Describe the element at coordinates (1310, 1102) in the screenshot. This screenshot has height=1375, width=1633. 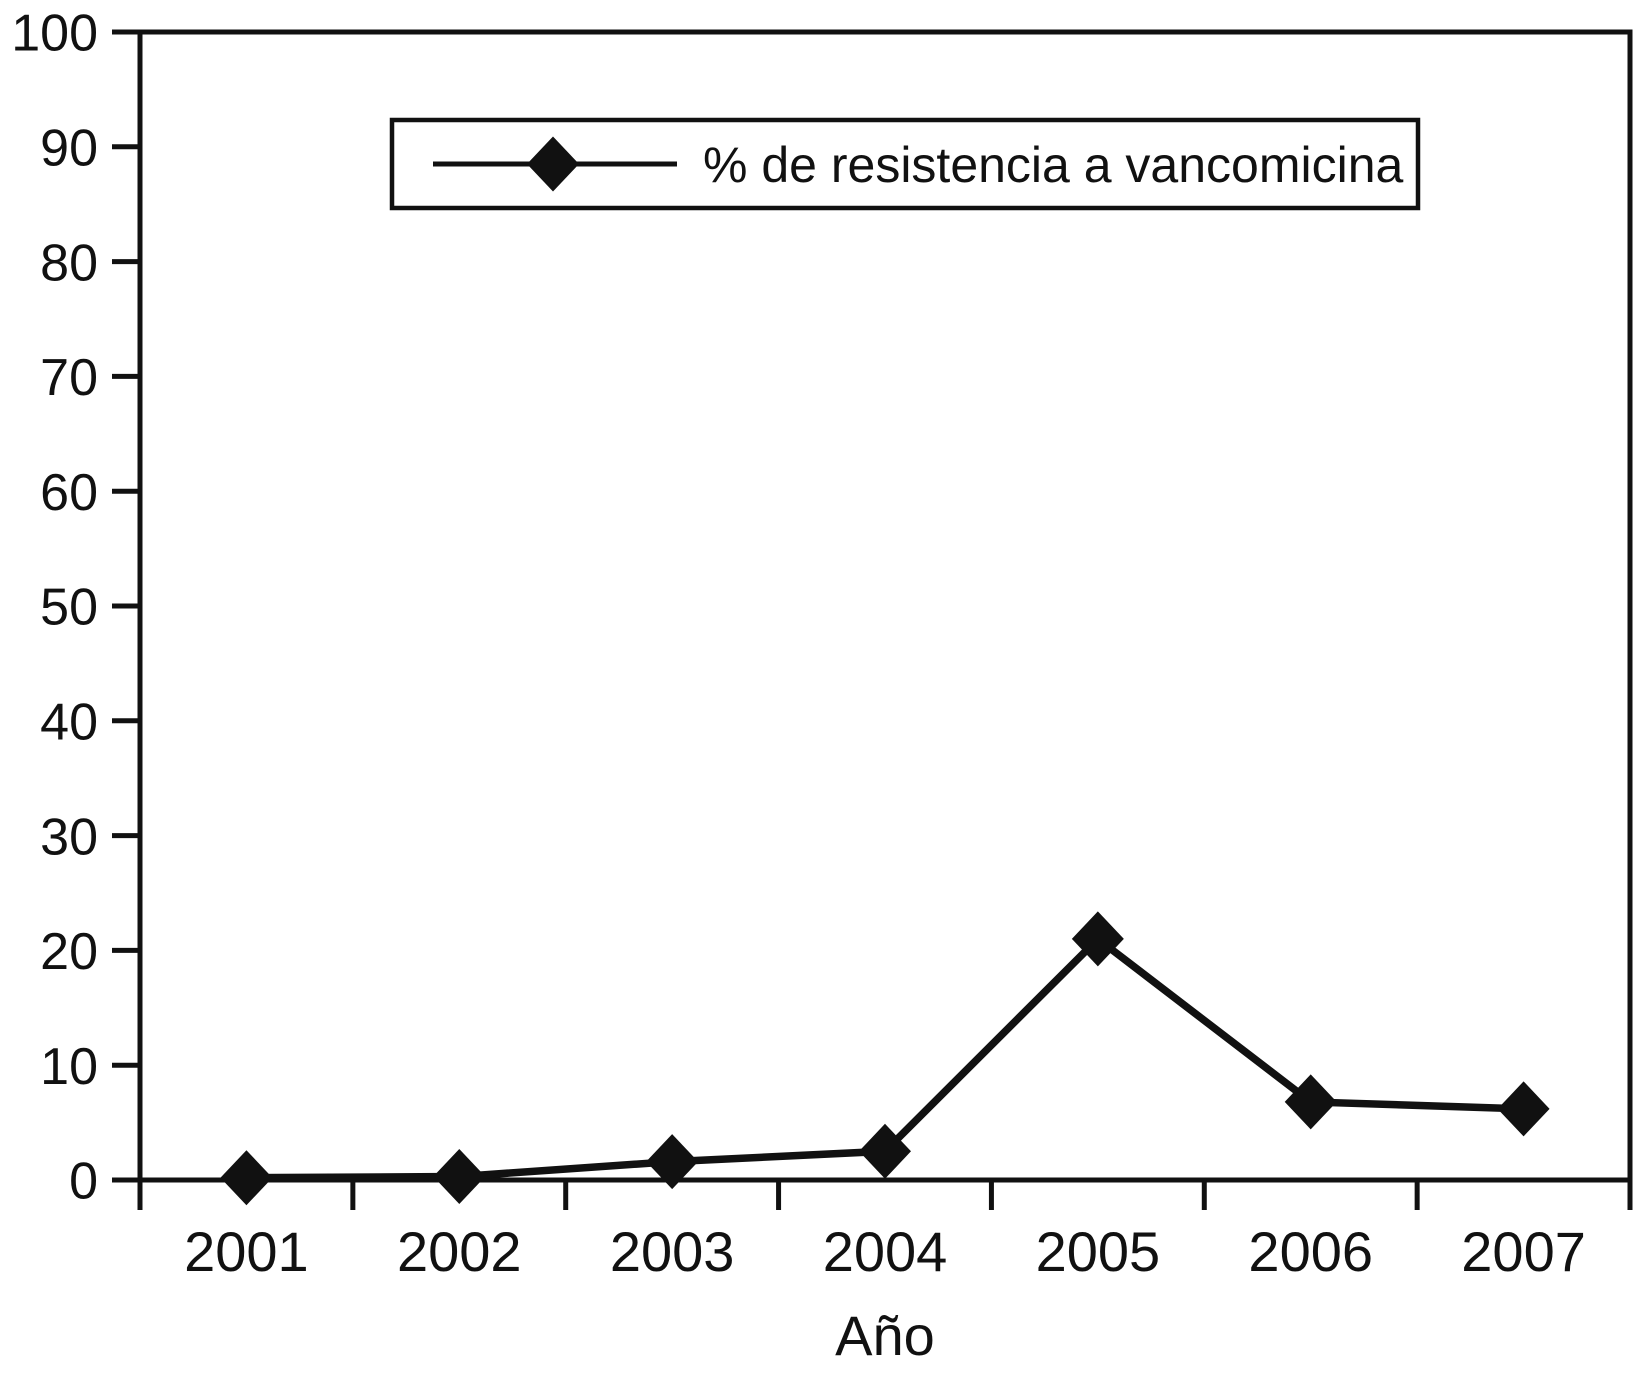
I see `data-point-2006` at that location.